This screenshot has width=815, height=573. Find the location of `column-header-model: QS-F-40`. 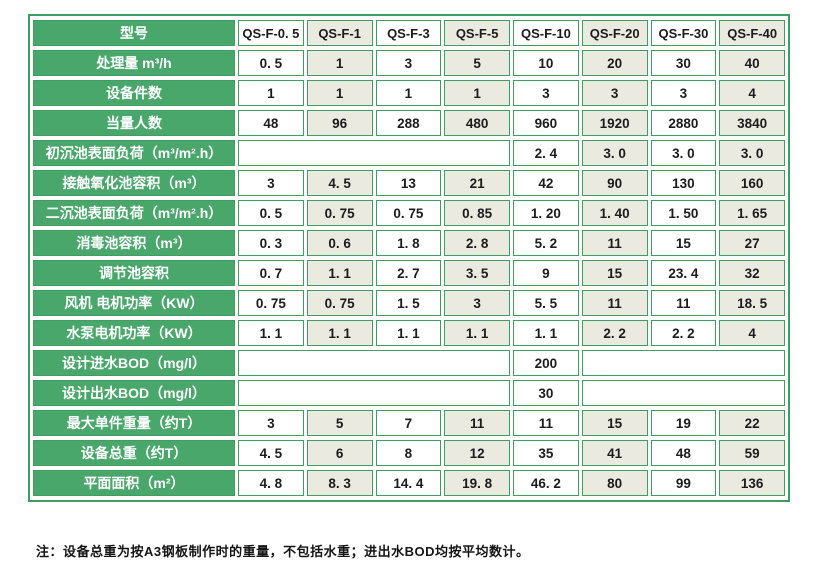

column-header-model: QS-F-40 is located at coordinates (752, 33).